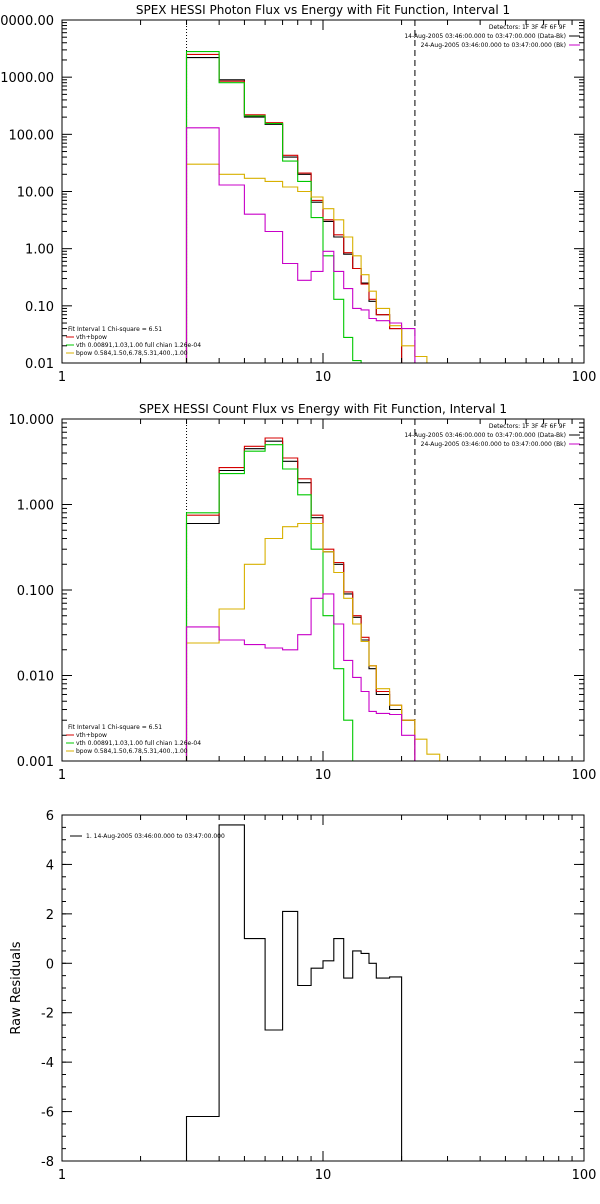 This screenshot has width=600, height=1204. Describe the element at coordinates (47, 1063) in the screenshot. I see `y-tick-label: -4` at that location.